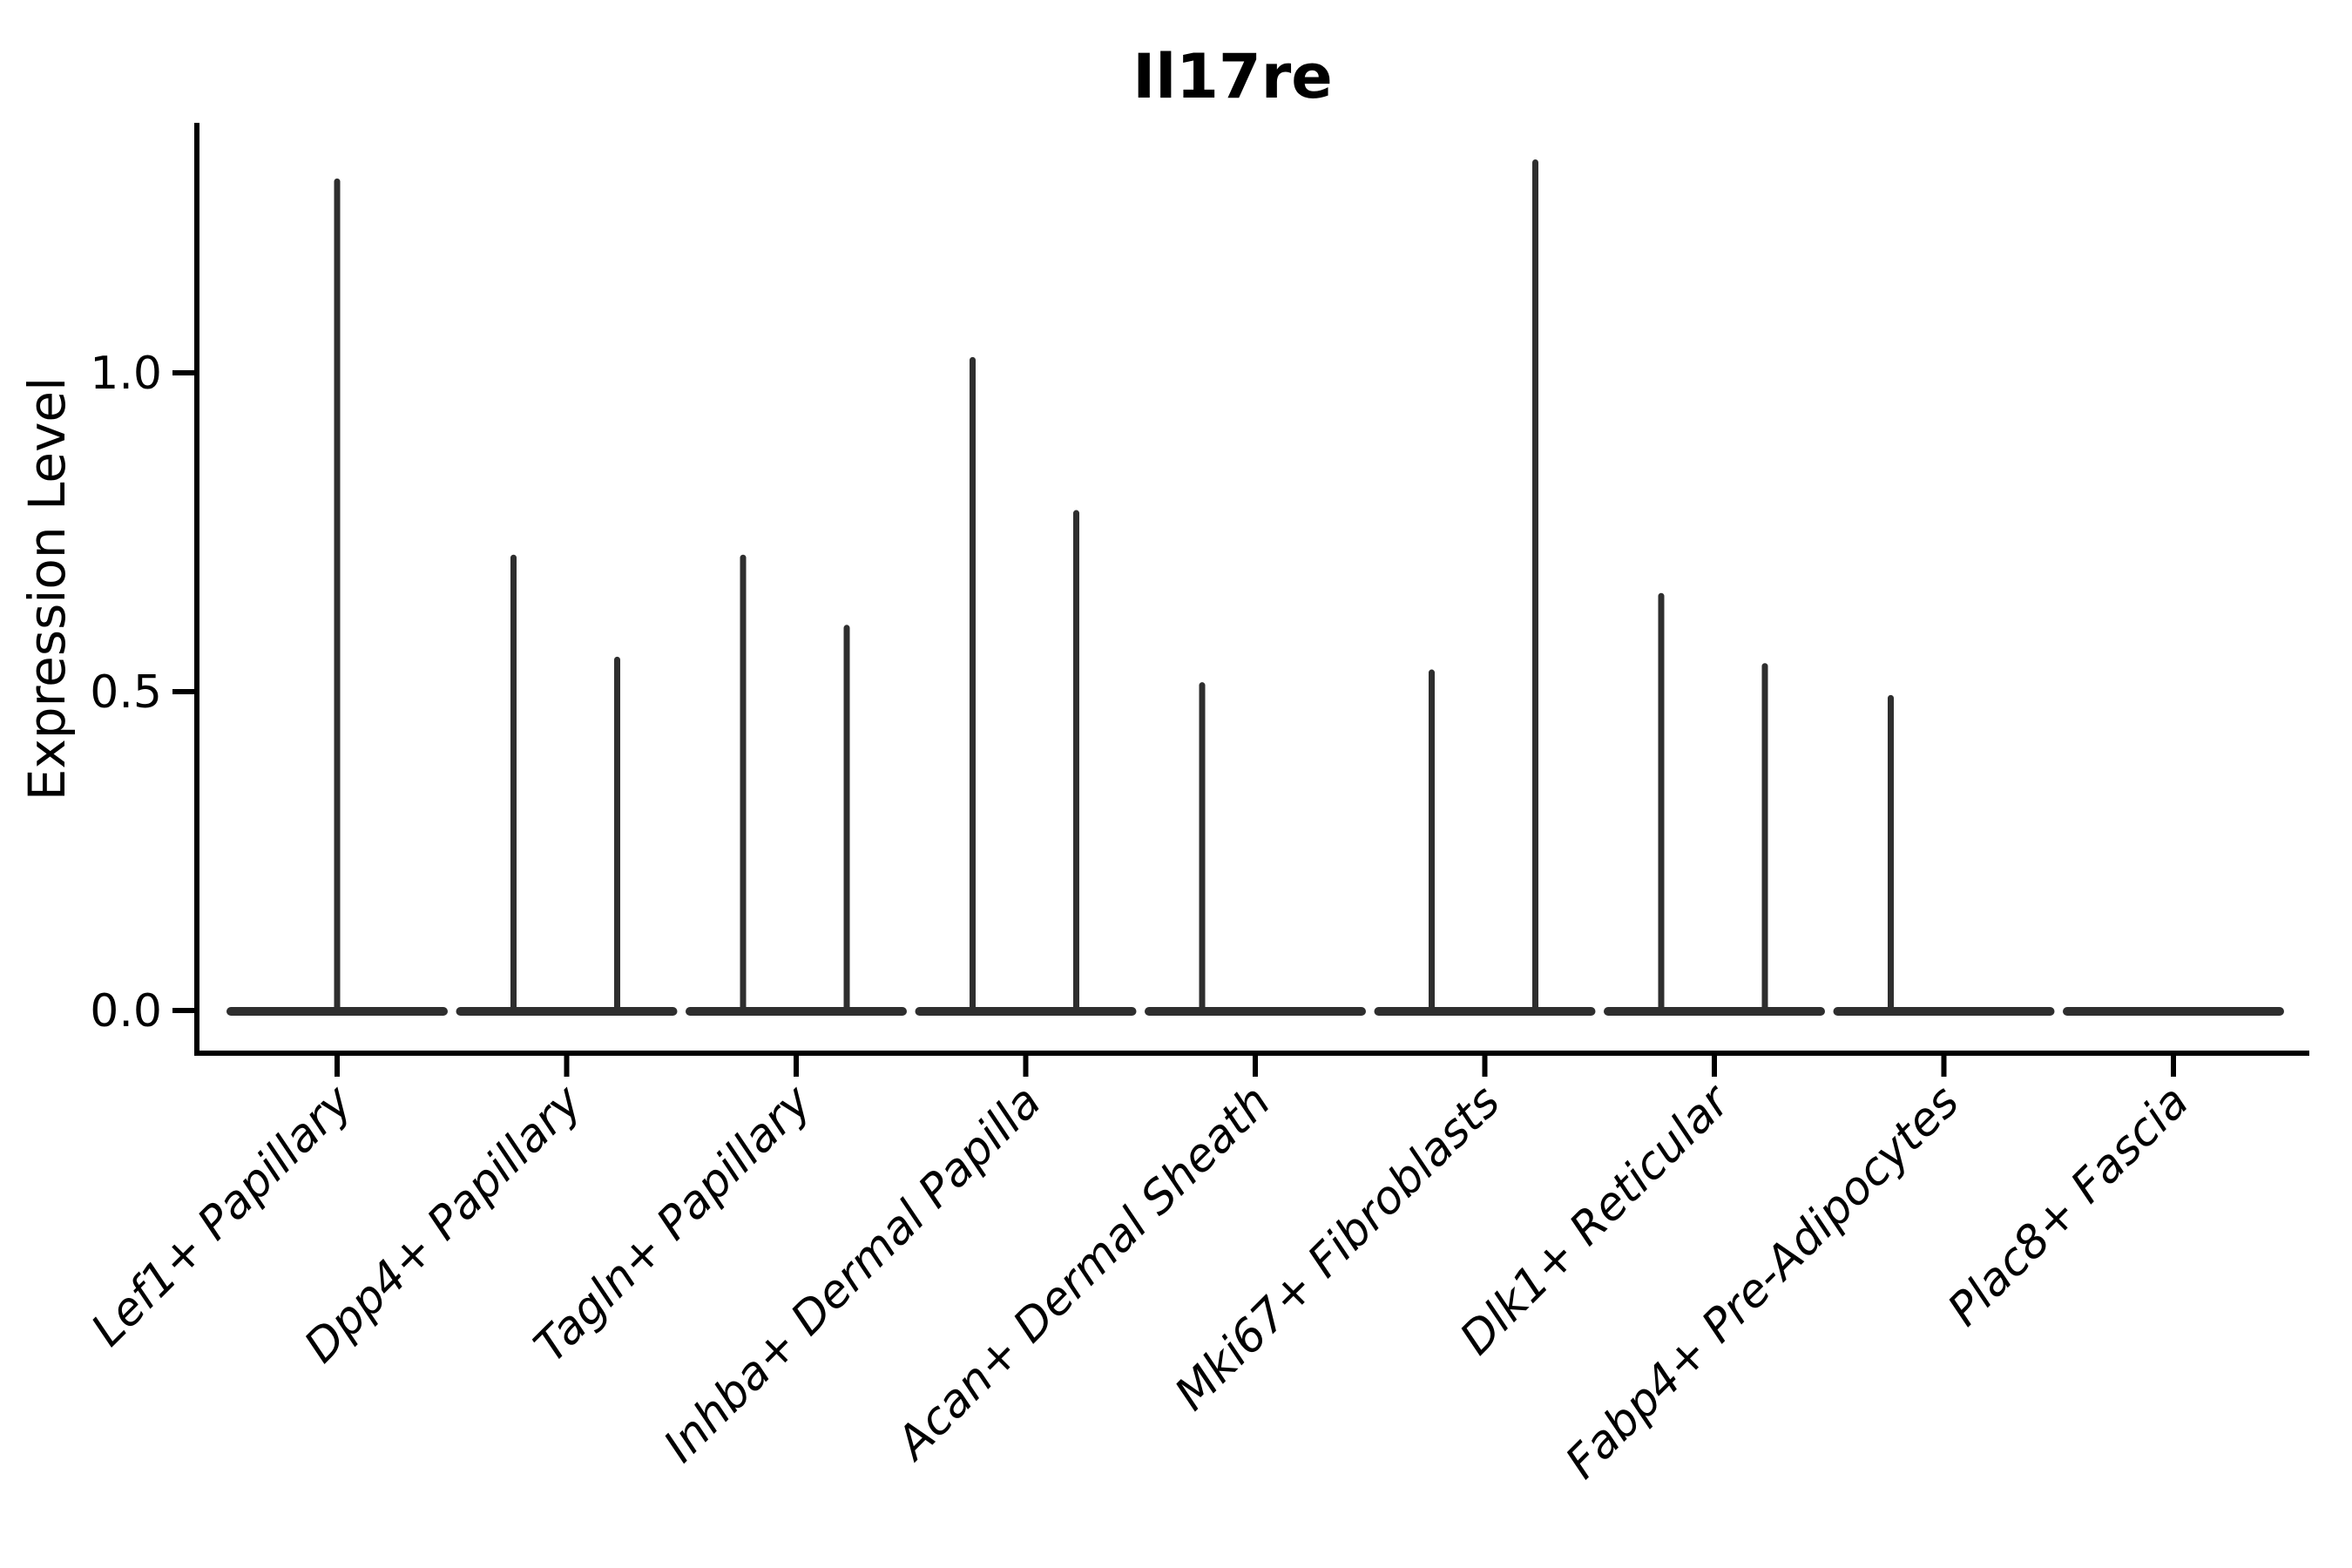 This screenshot has width=2352, height=1568. Describe the element at coordinates (1763, 1283) in the screenshot. I see `x-tick-label: Fabp4+ Pre-Adipocytes` at that location.